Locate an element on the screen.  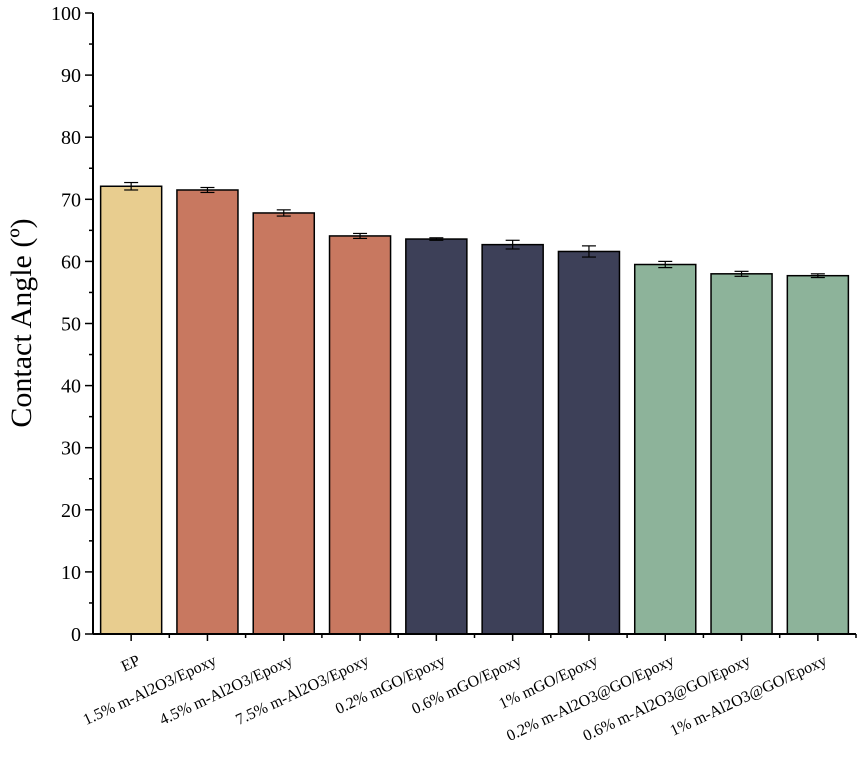
y-tick-label: 80 is located at coordinates (71, 138).